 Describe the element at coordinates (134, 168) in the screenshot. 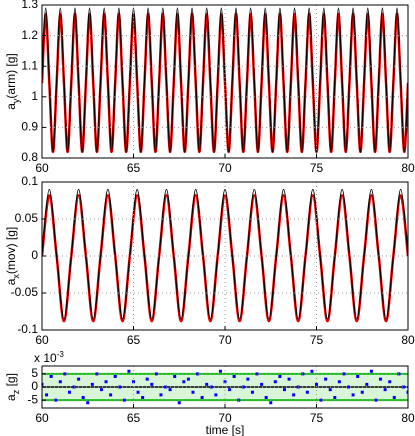

I see `x-tick-label: 65` at that location.